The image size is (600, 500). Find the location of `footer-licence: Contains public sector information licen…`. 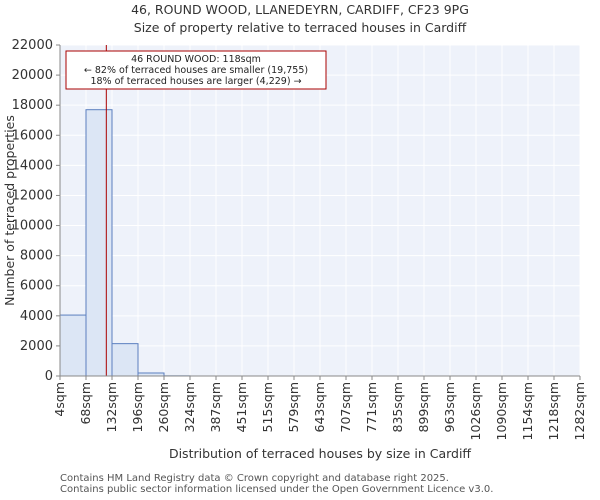

footer-licence: Contains public sector information licen… is located at coordinates (277, 489).